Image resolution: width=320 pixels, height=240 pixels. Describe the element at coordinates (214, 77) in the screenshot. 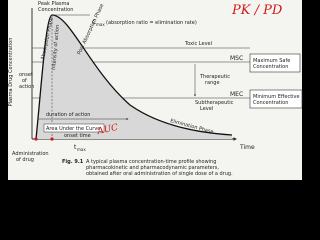

I see `therapeutic-range: Therapeutic` at that location.